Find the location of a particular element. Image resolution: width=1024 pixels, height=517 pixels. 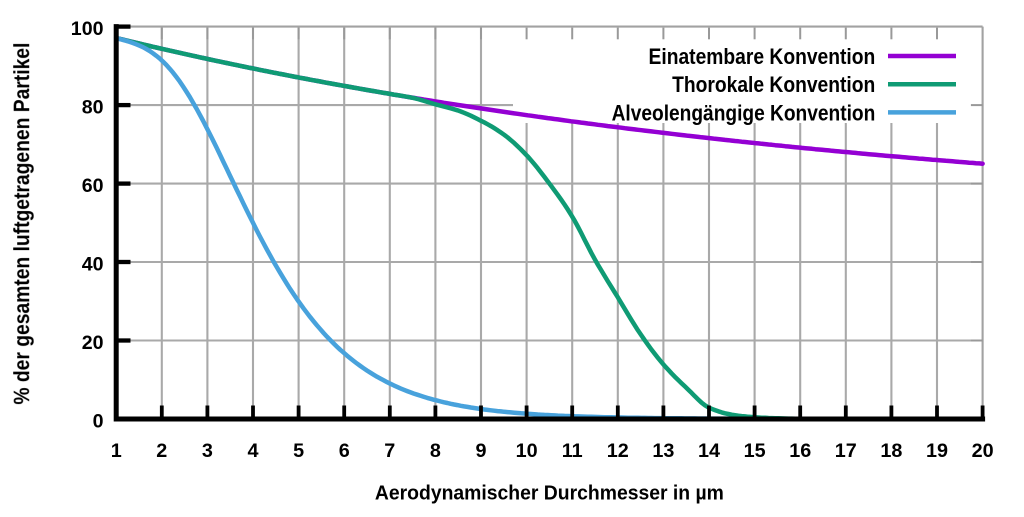

svg-text: 100 is located at coordinates (87, 29).